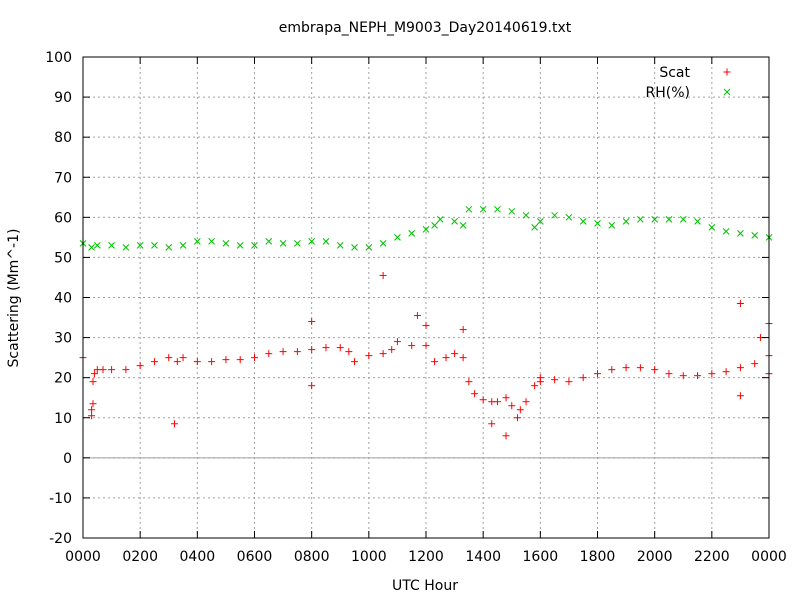 The height and width of the screenshot is (604, 800). Describe the element at coordinates (60, 499) in the screenshot. I see `y-tick-label: -10` at that location.